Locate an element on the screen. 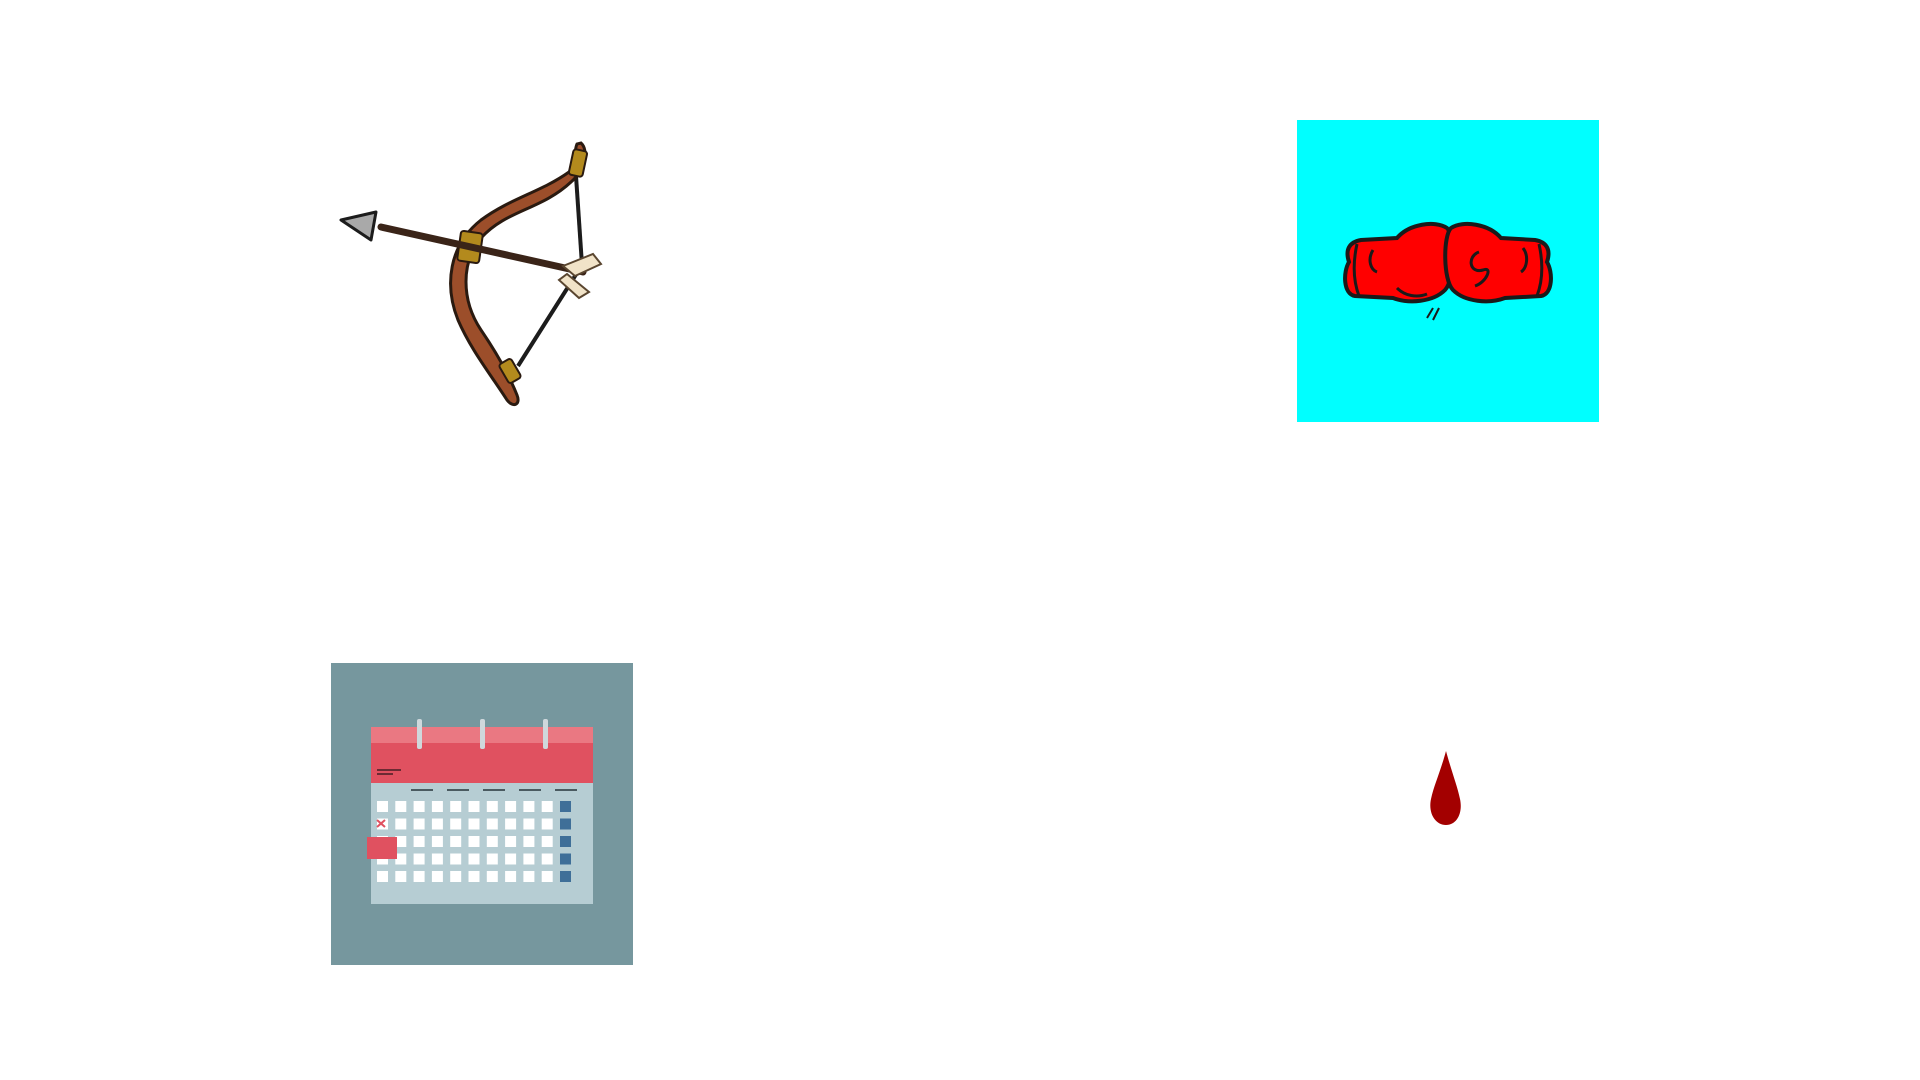  bow-and-arrow-tile is located at coordinates (482, 271).